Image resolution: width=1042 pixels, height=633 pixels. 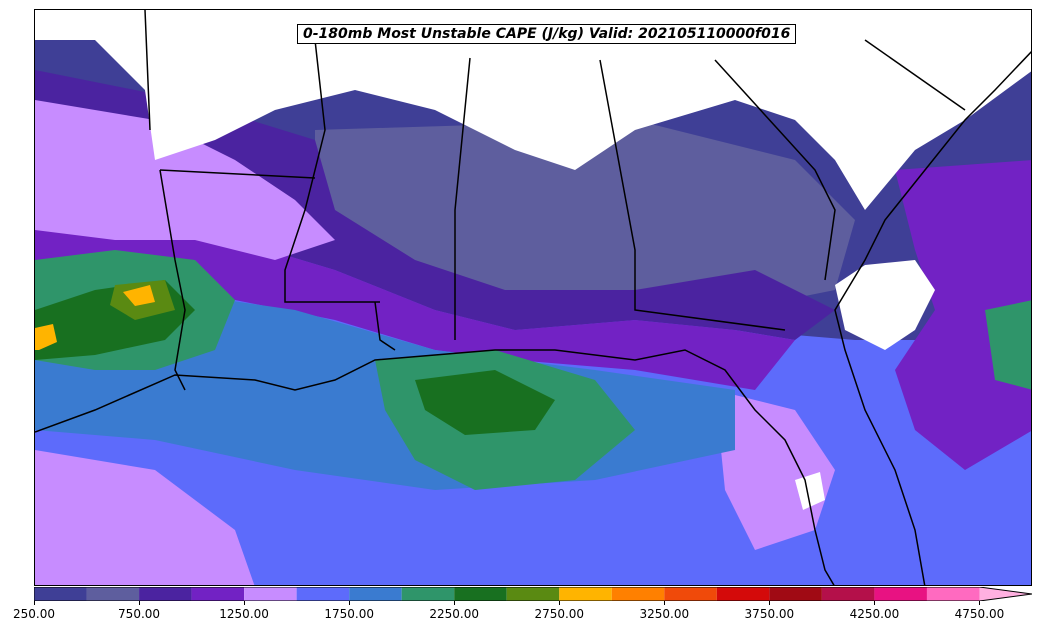 What do you see at coordinates (664, 614) in the screenshot?
I see `colorbar-tick-label: 3250.00` at bounding box center [664, 614].